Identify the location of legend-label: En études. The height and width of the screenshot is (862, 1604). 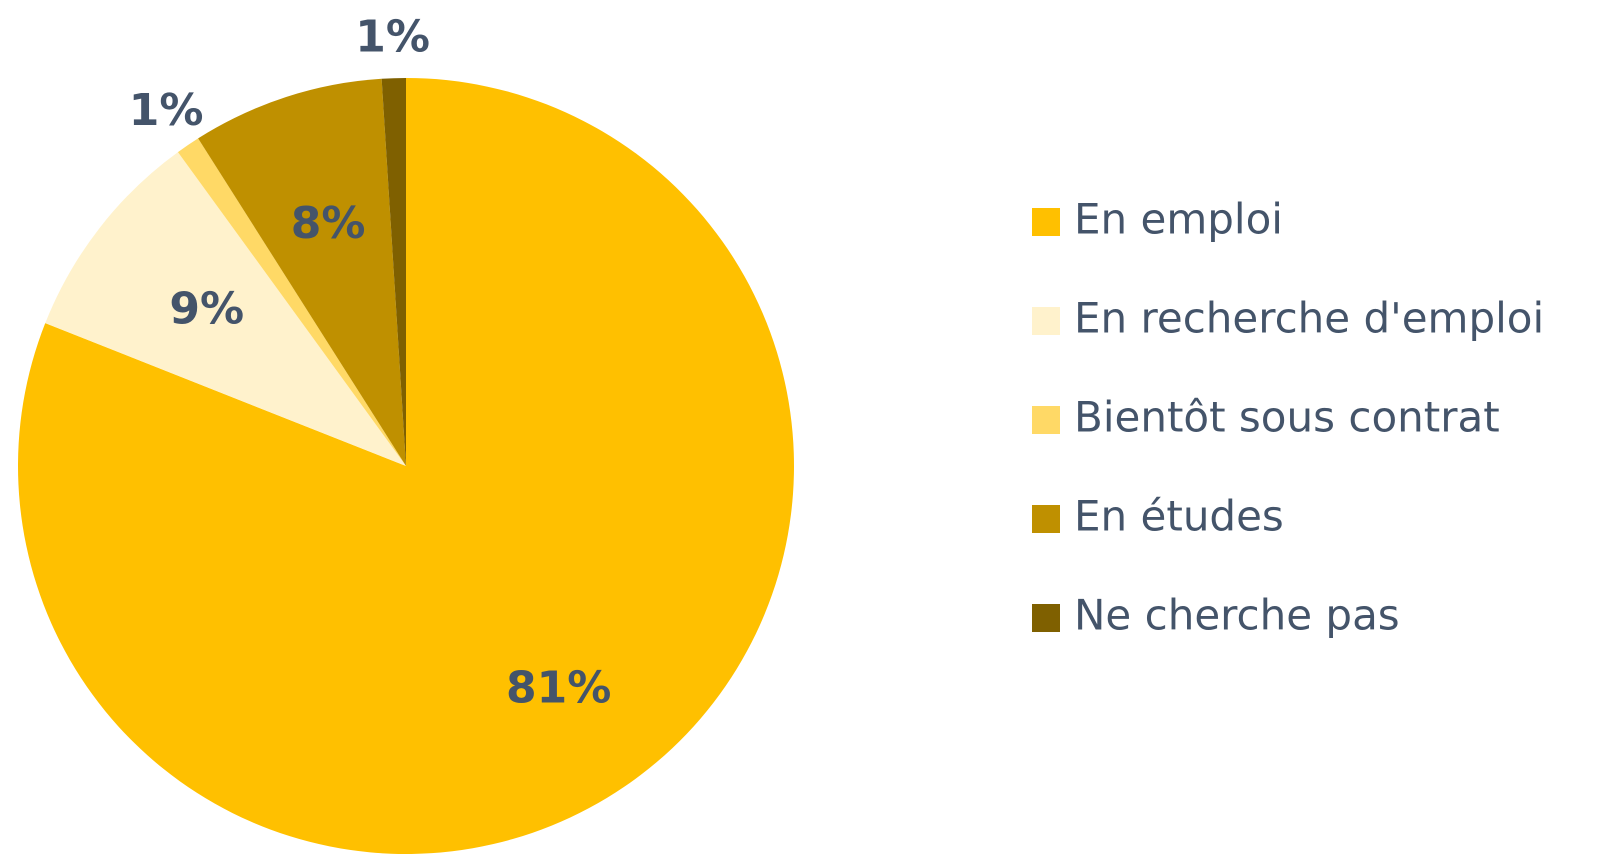
(1179, 516).